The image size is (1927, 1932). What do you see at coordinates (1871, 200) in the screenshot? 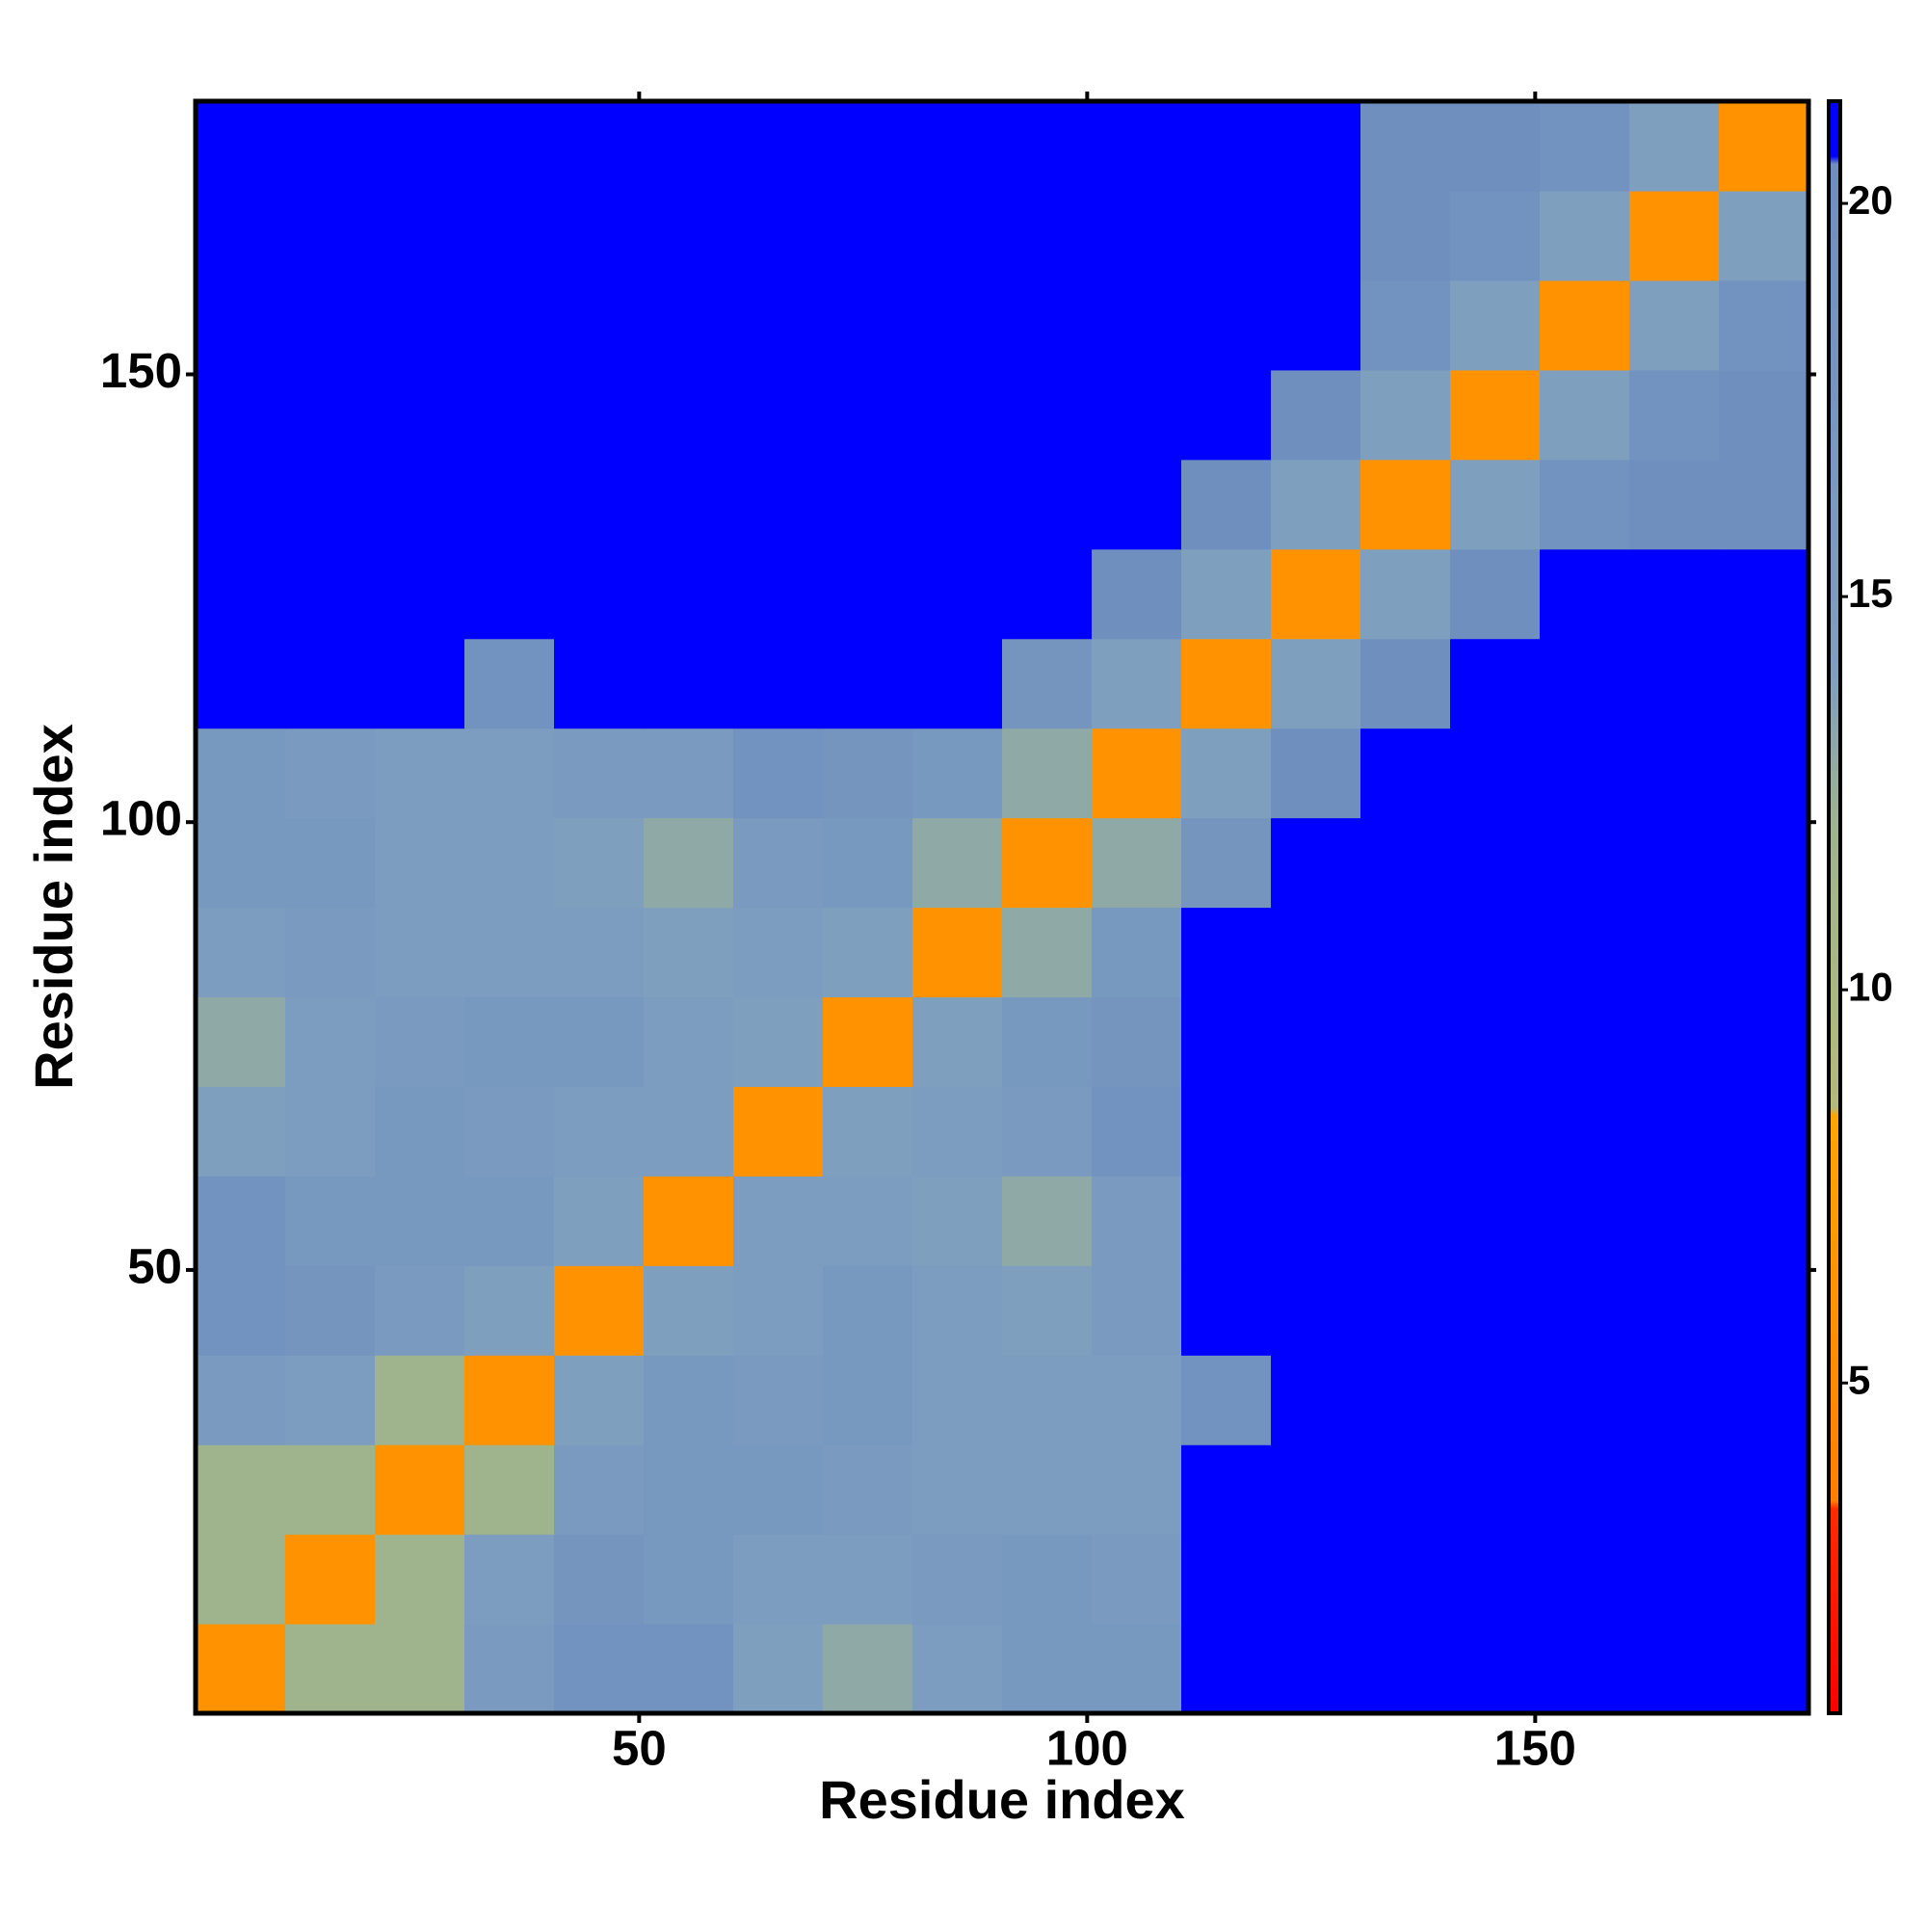
I see `colorbar-tick-label: 20` at bounding box center [1871, 200].